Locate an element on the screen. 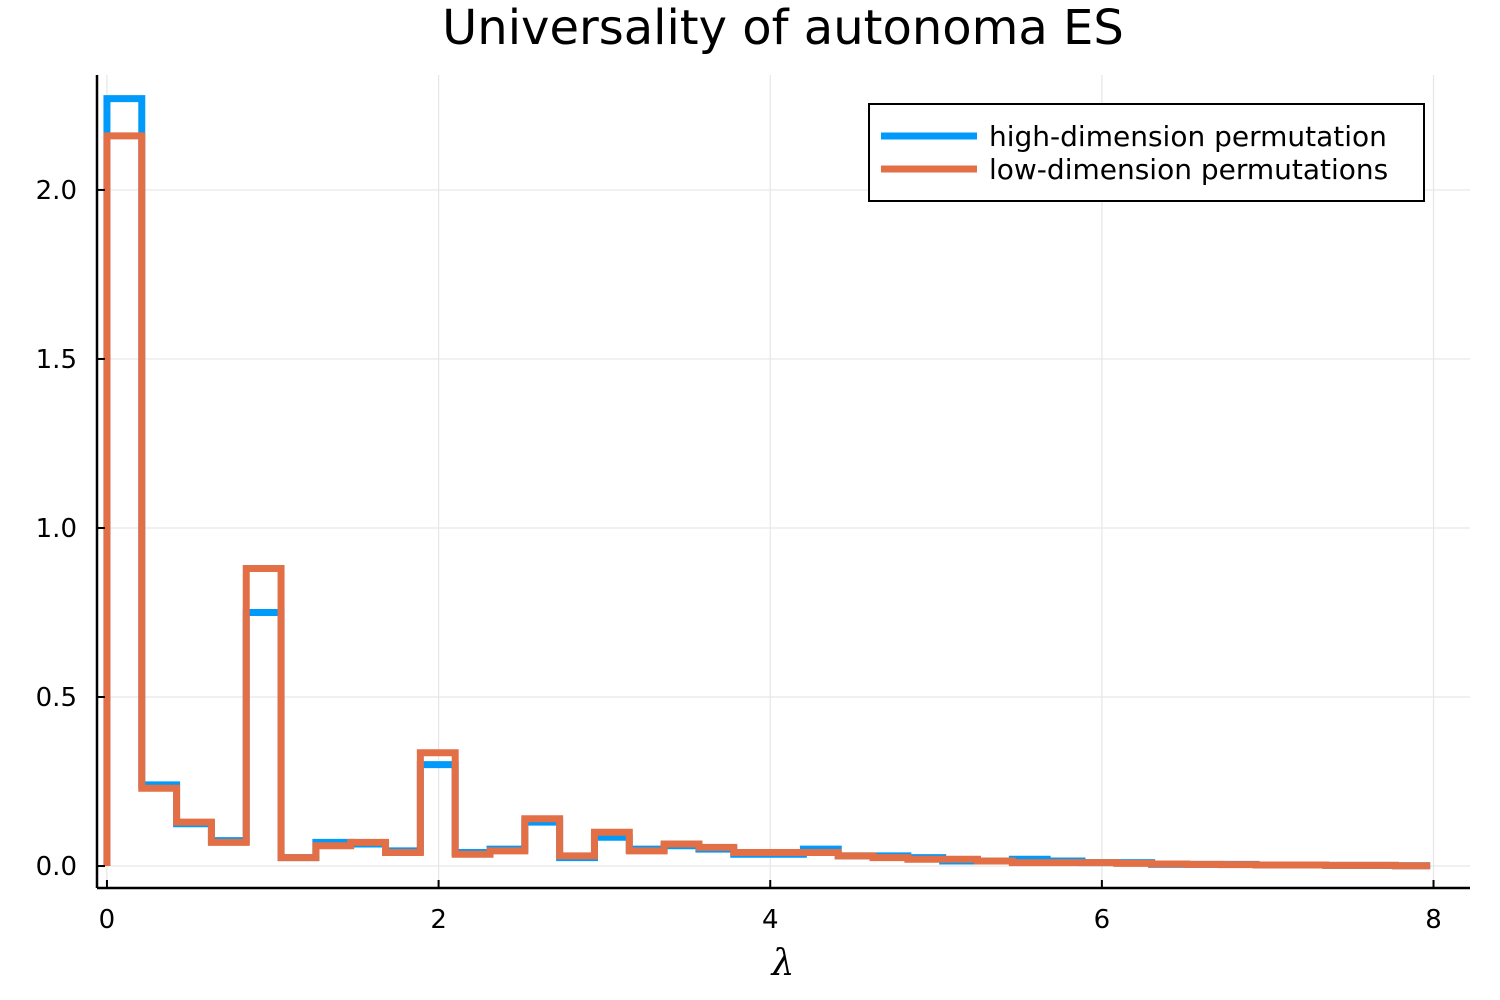 The width and height of the screenshot is (1500, 1000). x-axis-label: λ is located at coordinates (782, 963).